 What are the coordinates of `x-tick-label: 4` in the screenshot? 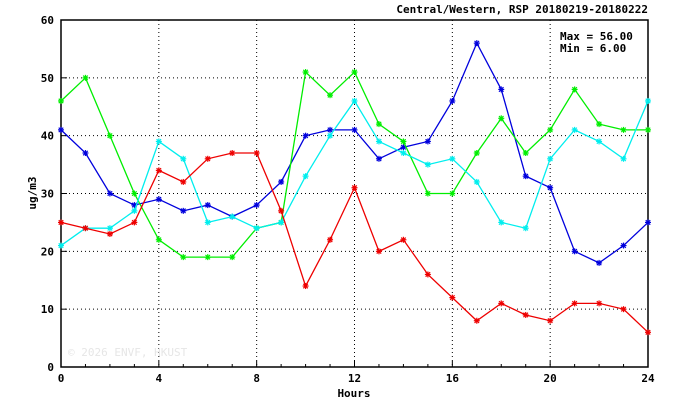 It's located at (159, 378).